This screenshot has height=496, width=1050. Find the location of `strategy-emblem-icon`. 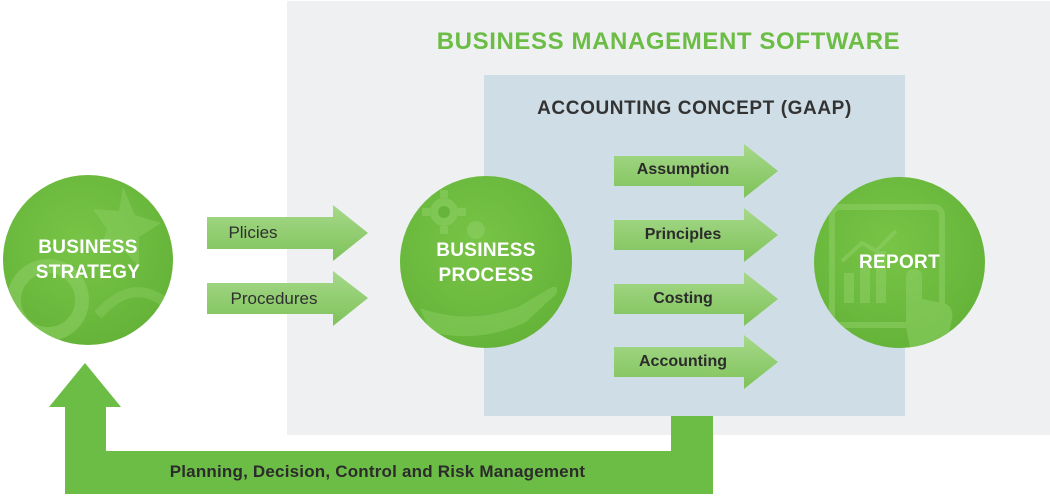

strategy-emblem-icon is located at coordinates (89, 264).